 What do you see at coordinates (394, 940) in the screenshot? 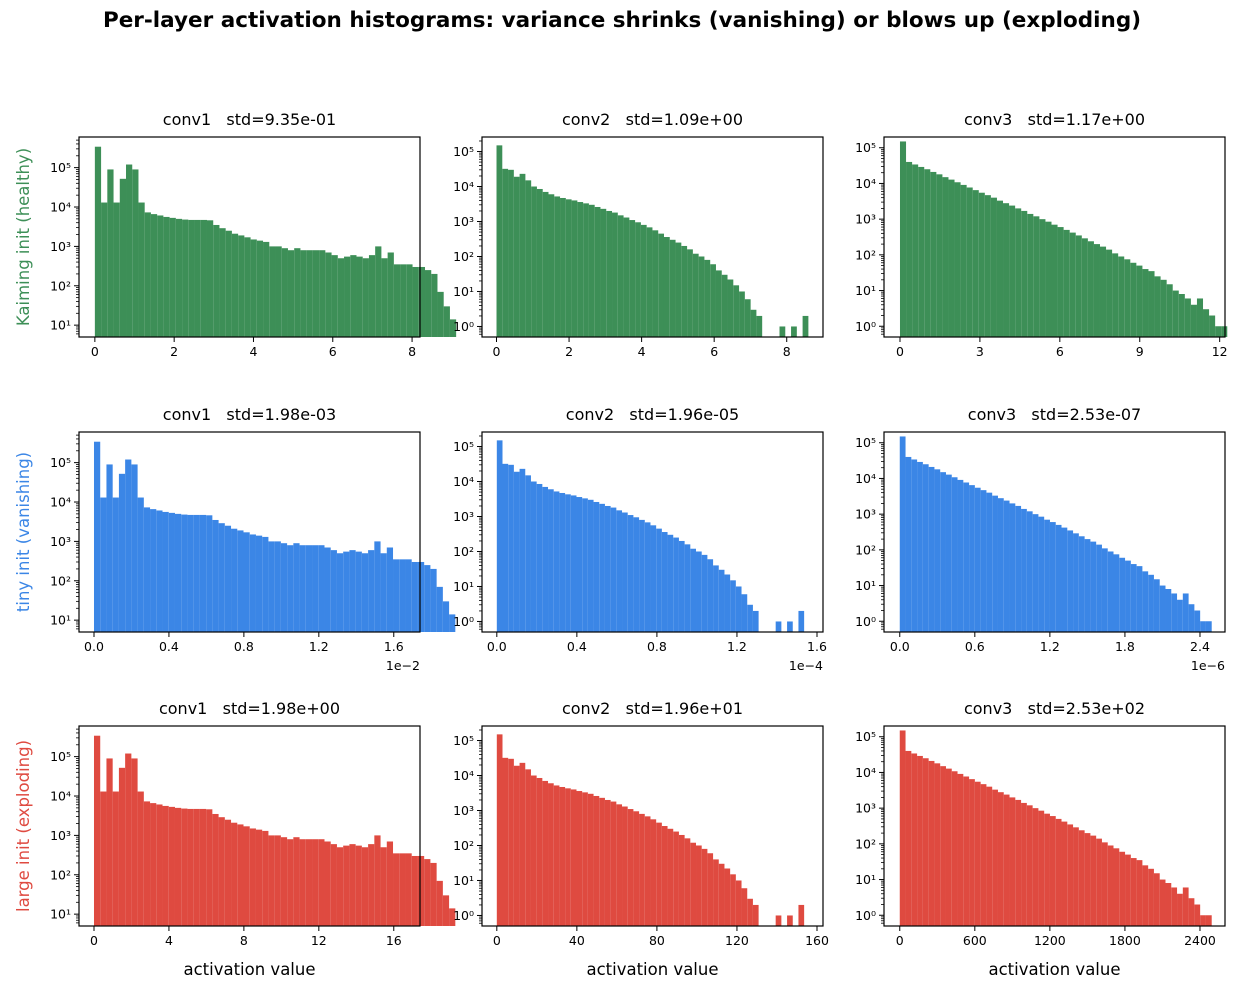
I see `x-tick-label: 16` at bounding box center [394, 940].